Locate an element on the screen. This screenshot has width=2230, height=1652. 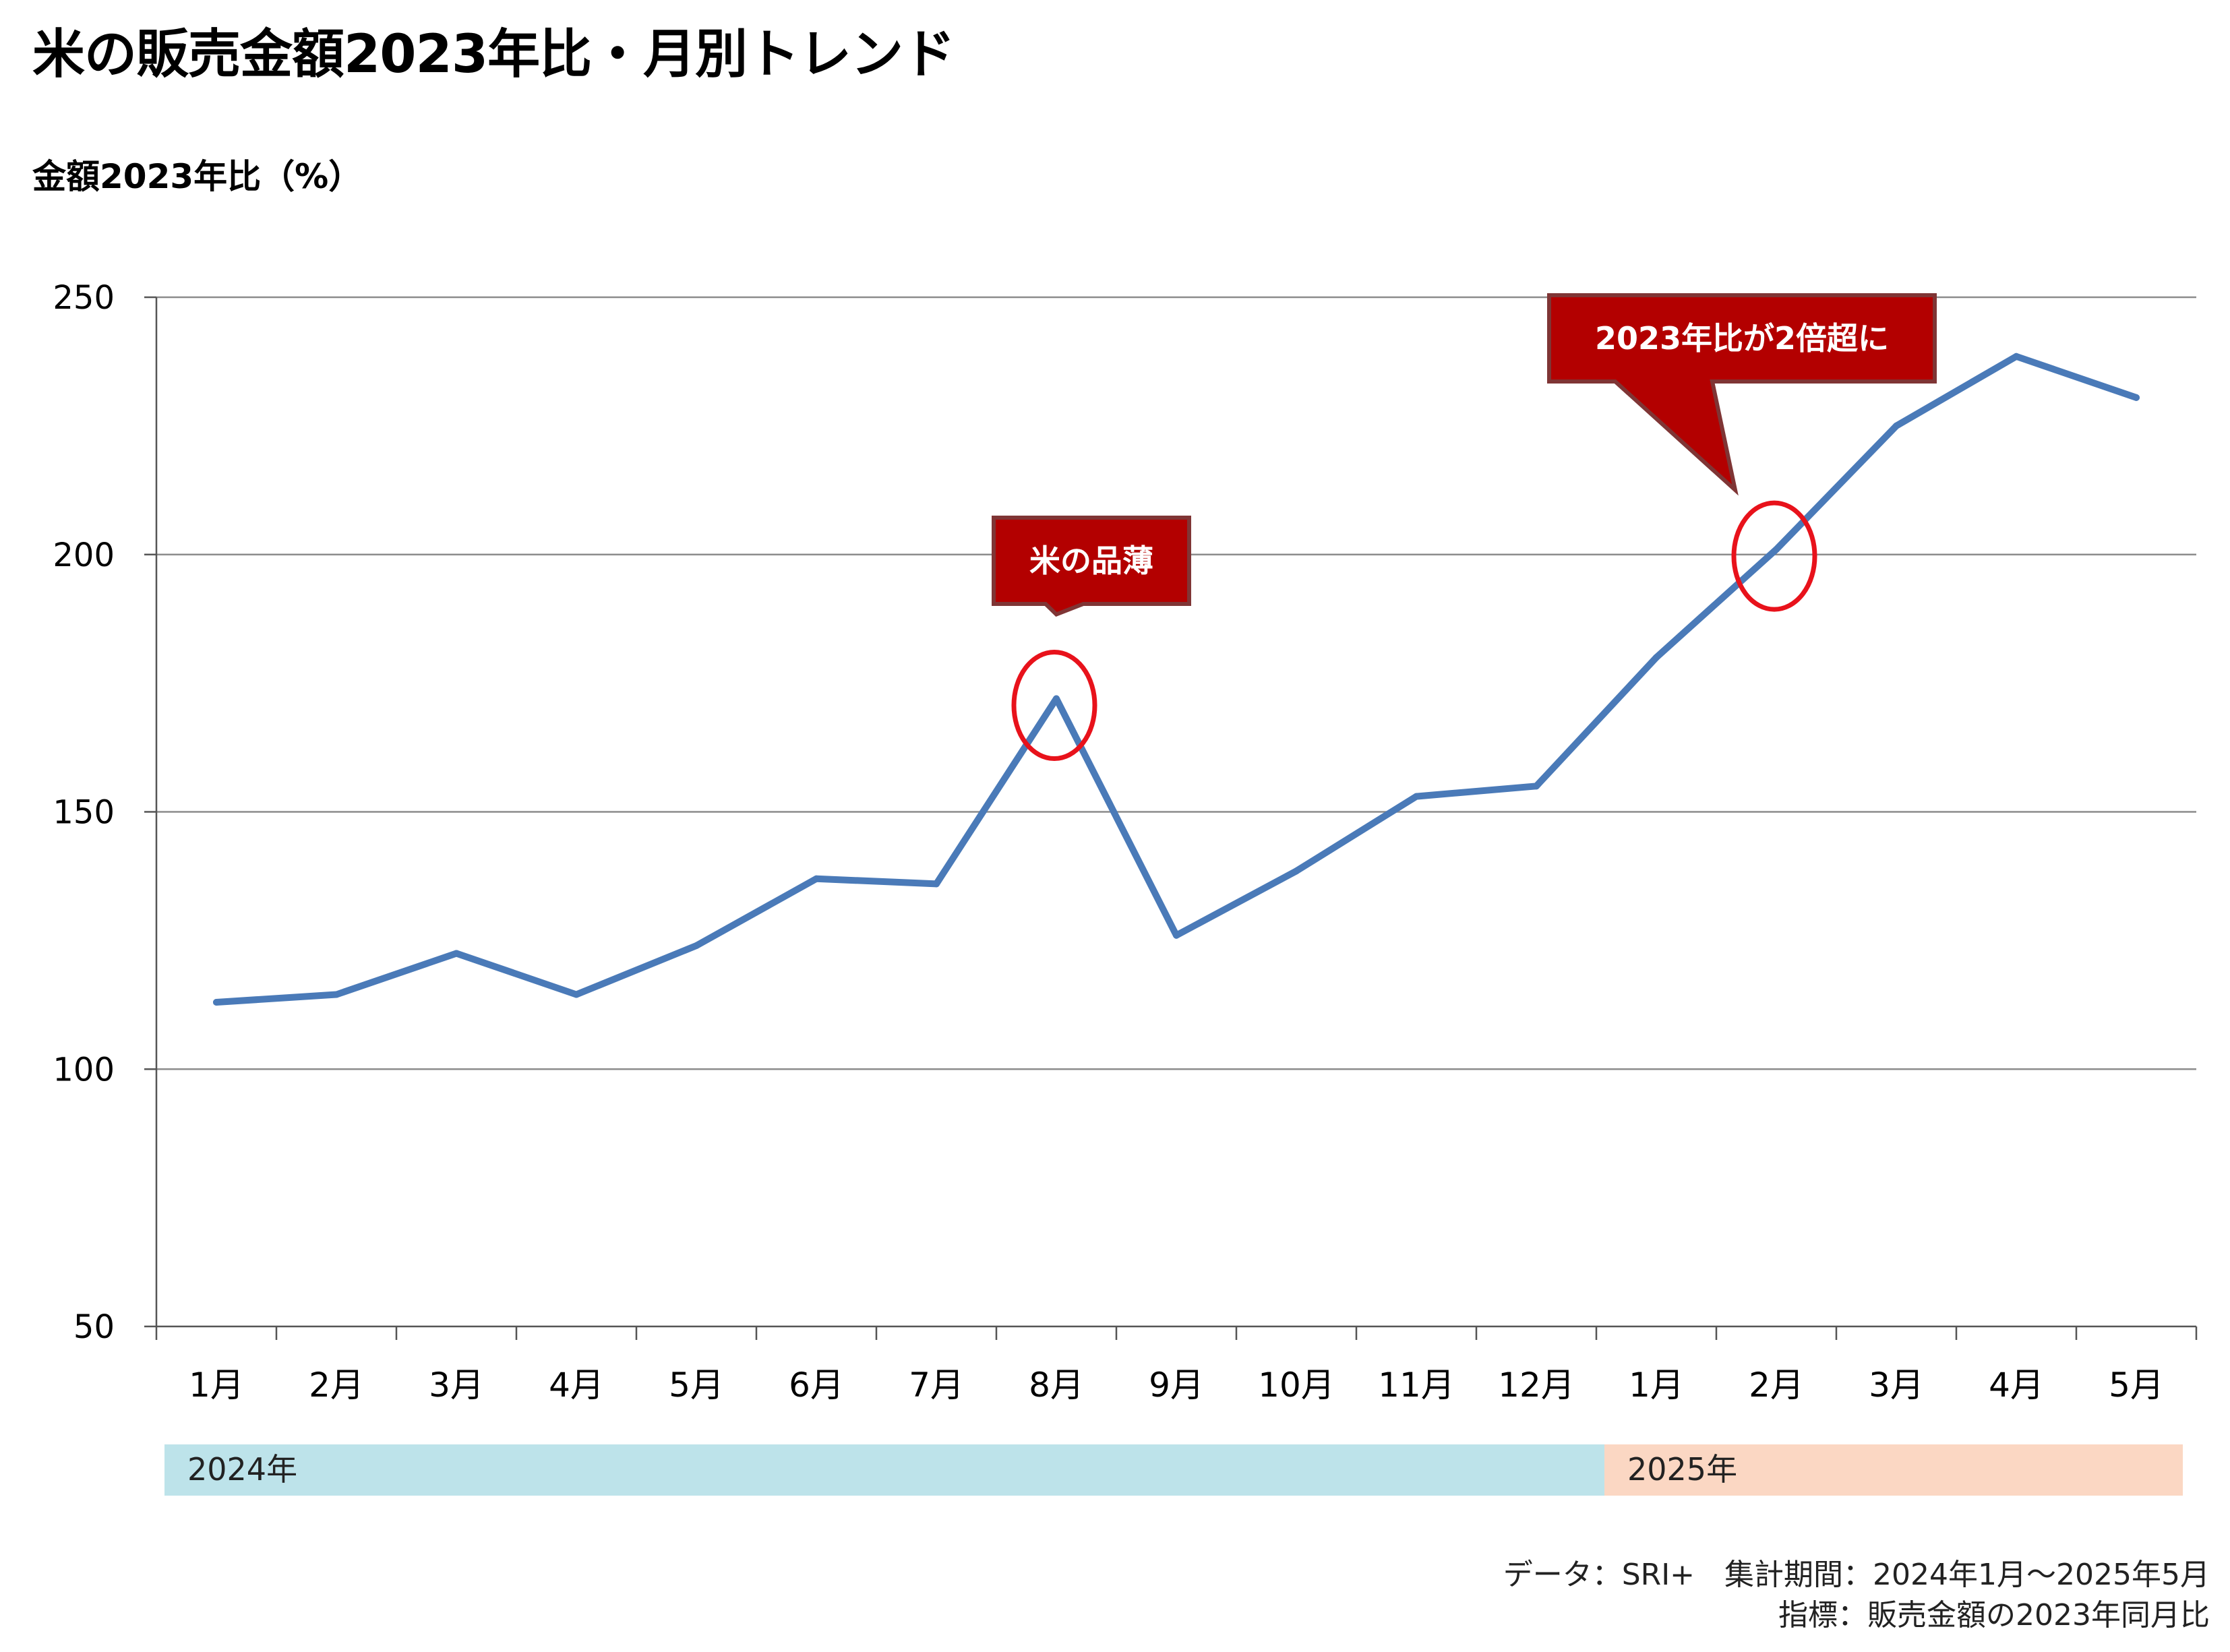
x-tick-label: 12月 is located at coordinates (1536, 1385).